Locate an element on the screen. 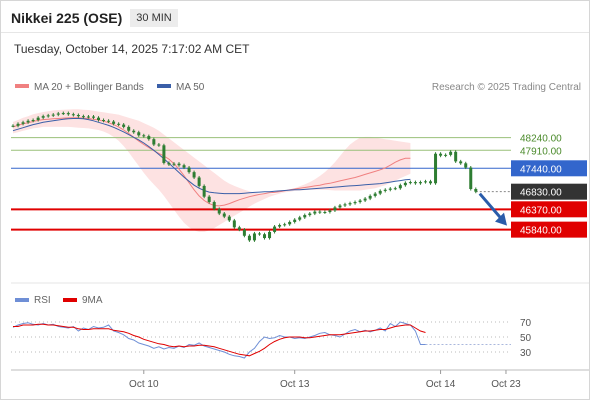 Image resolution: width=590 pixels, height=400 pixels. rsi-tick-50: 50 is located at coordinates (526, 338).